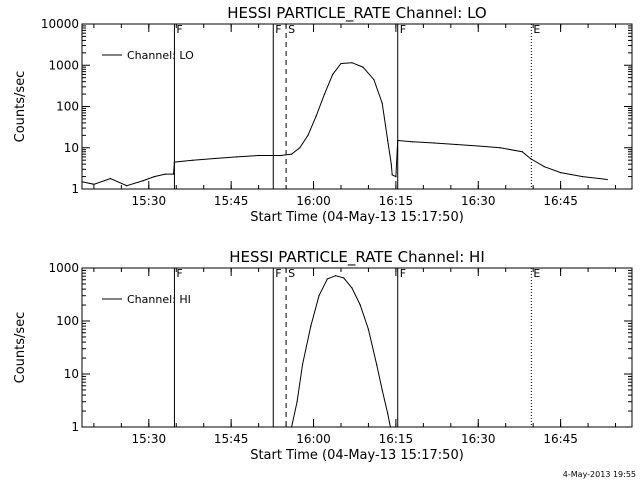 Image resolution: width=640 pixels, height=480 pixels. What do you see at coordinates (20, 348) in the screenshot?
I see `hi-y-axis-label: Counts/sec` at bounding box center [20, 348].